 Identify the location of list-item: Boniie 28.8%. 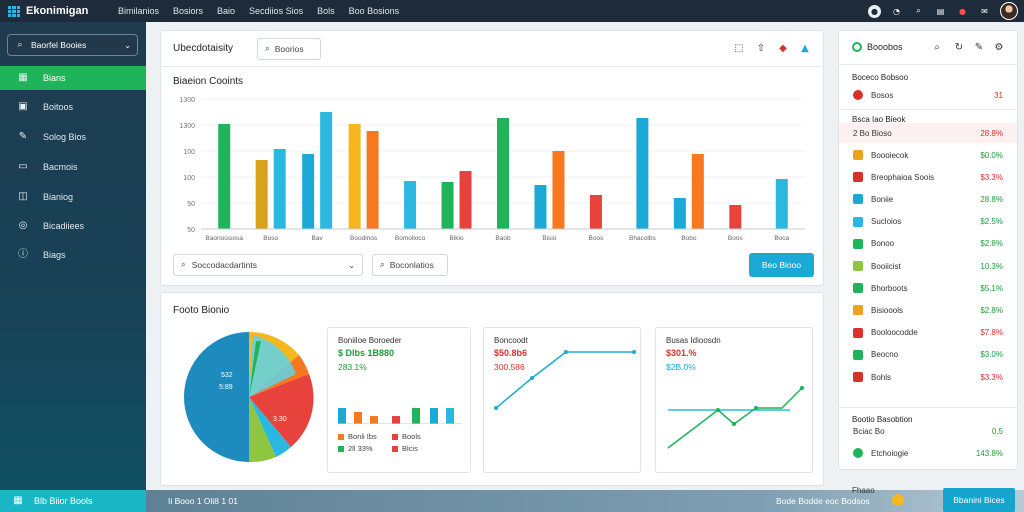
(928, 199).